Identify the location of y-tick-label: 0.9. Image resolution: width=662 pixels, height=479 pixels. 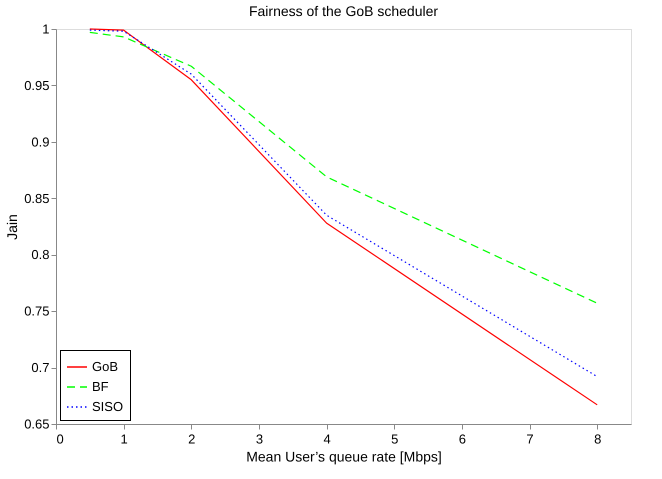
(40, 142).